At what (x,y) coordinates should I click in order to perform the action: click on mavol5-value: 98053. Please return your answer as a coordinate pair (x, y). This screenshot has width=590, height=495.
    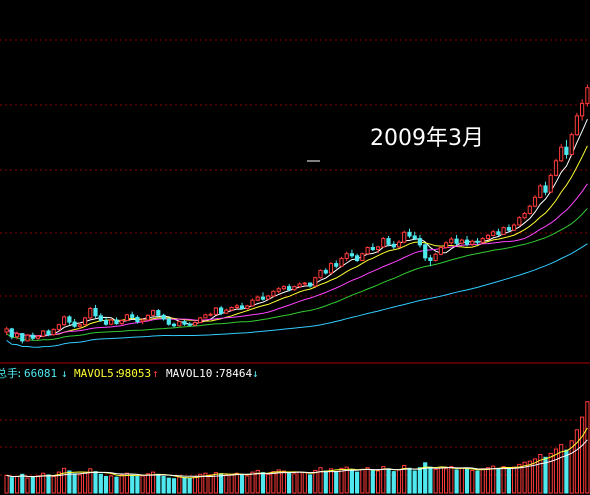
    Looking at the image, I should click on (134, 373).